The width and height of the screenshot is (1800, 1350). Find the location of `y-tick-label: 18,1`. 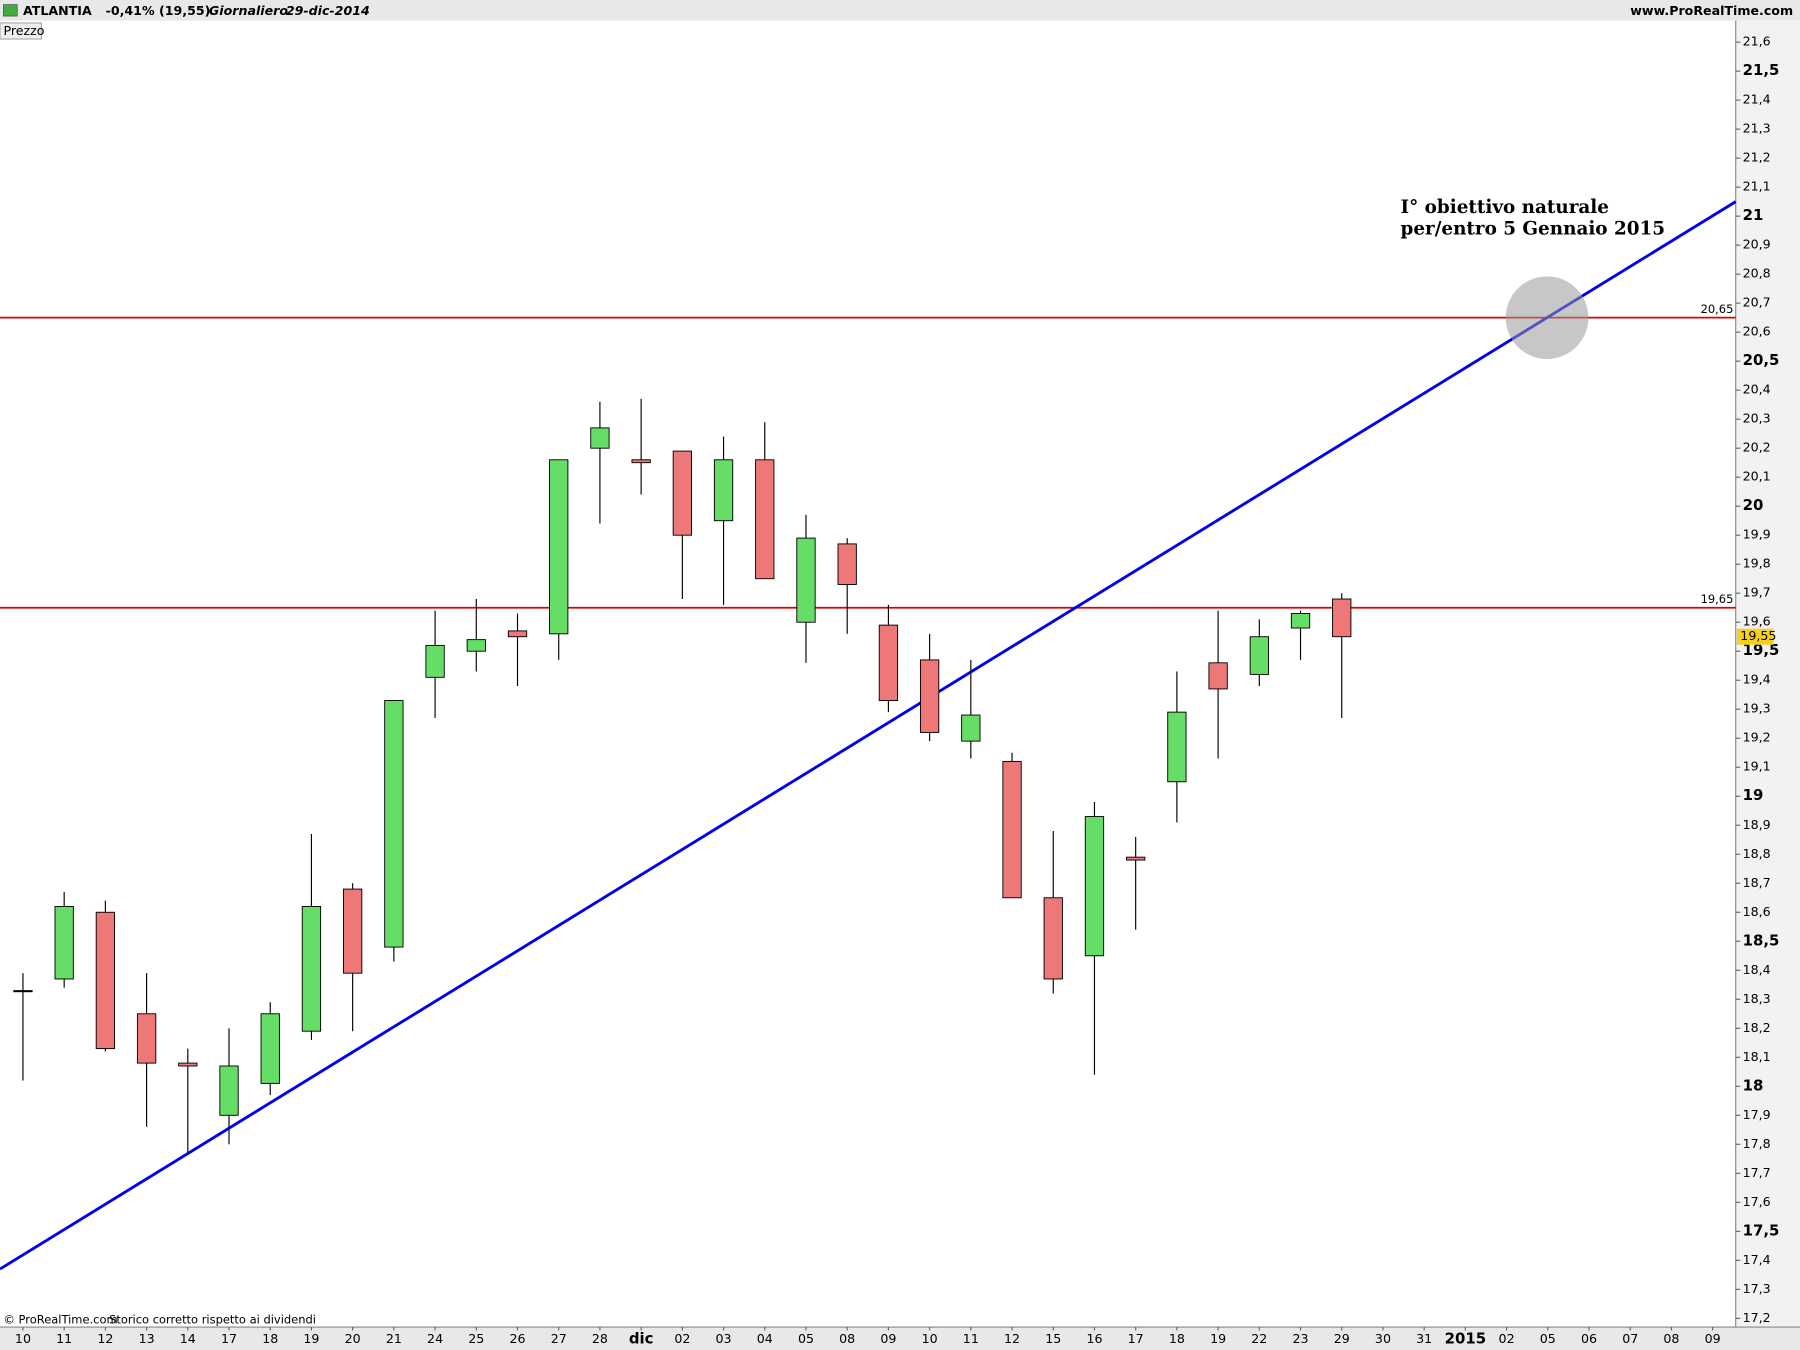

y-tick-label: 18,1 is located at coordinates (1757, 1056).